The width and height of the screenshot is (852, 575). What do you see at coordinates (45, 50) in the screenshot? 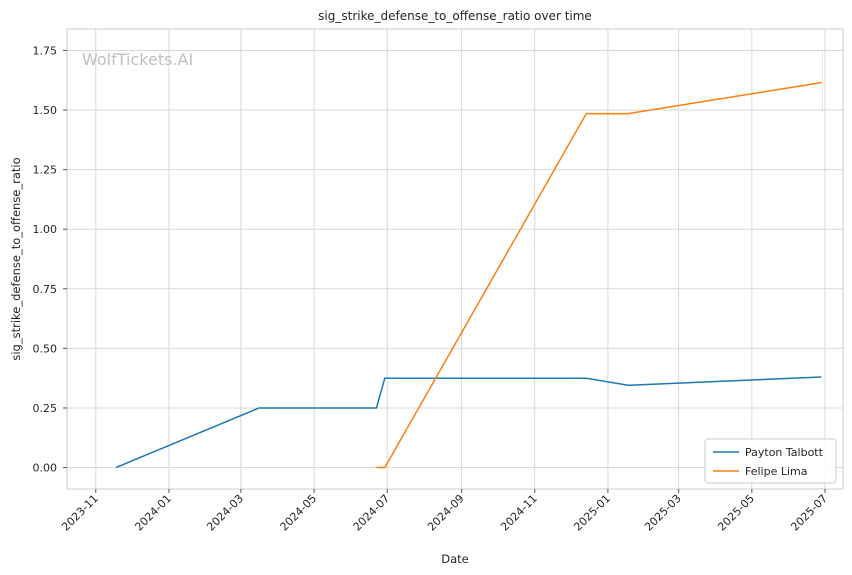
I see `y-tick-label: 1.75` at bounding box center [45, 50].